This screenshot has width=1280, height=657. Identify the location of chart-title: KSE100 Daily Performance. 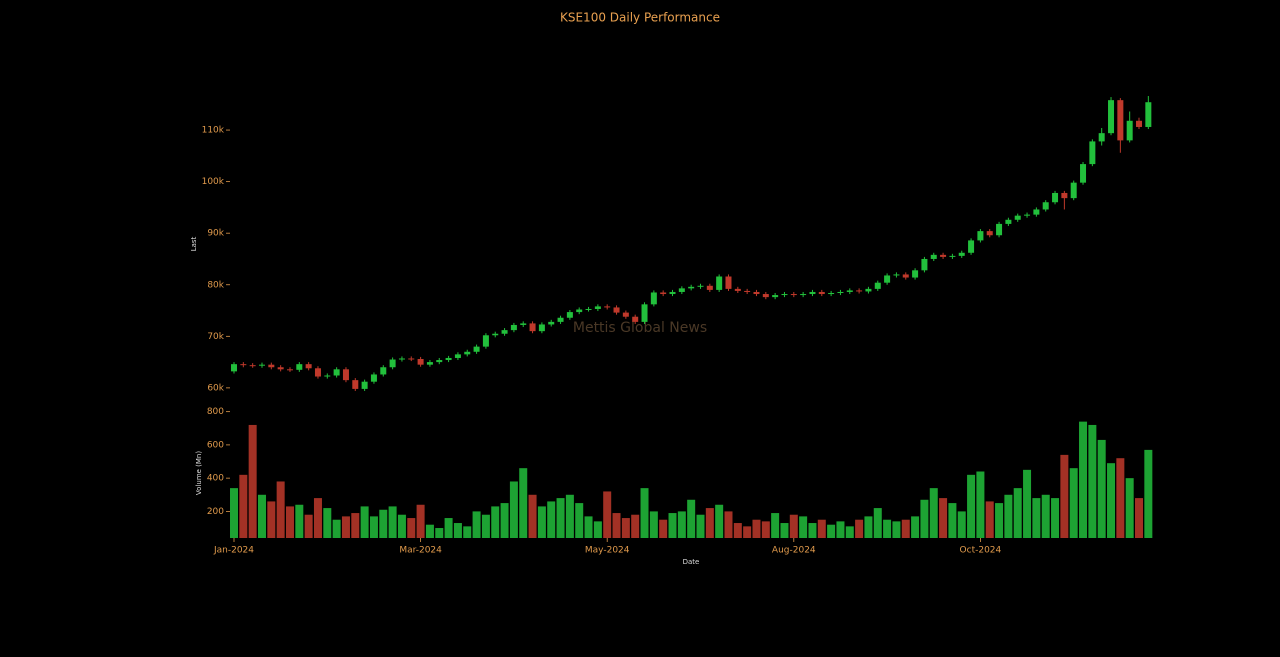
(640, 18).